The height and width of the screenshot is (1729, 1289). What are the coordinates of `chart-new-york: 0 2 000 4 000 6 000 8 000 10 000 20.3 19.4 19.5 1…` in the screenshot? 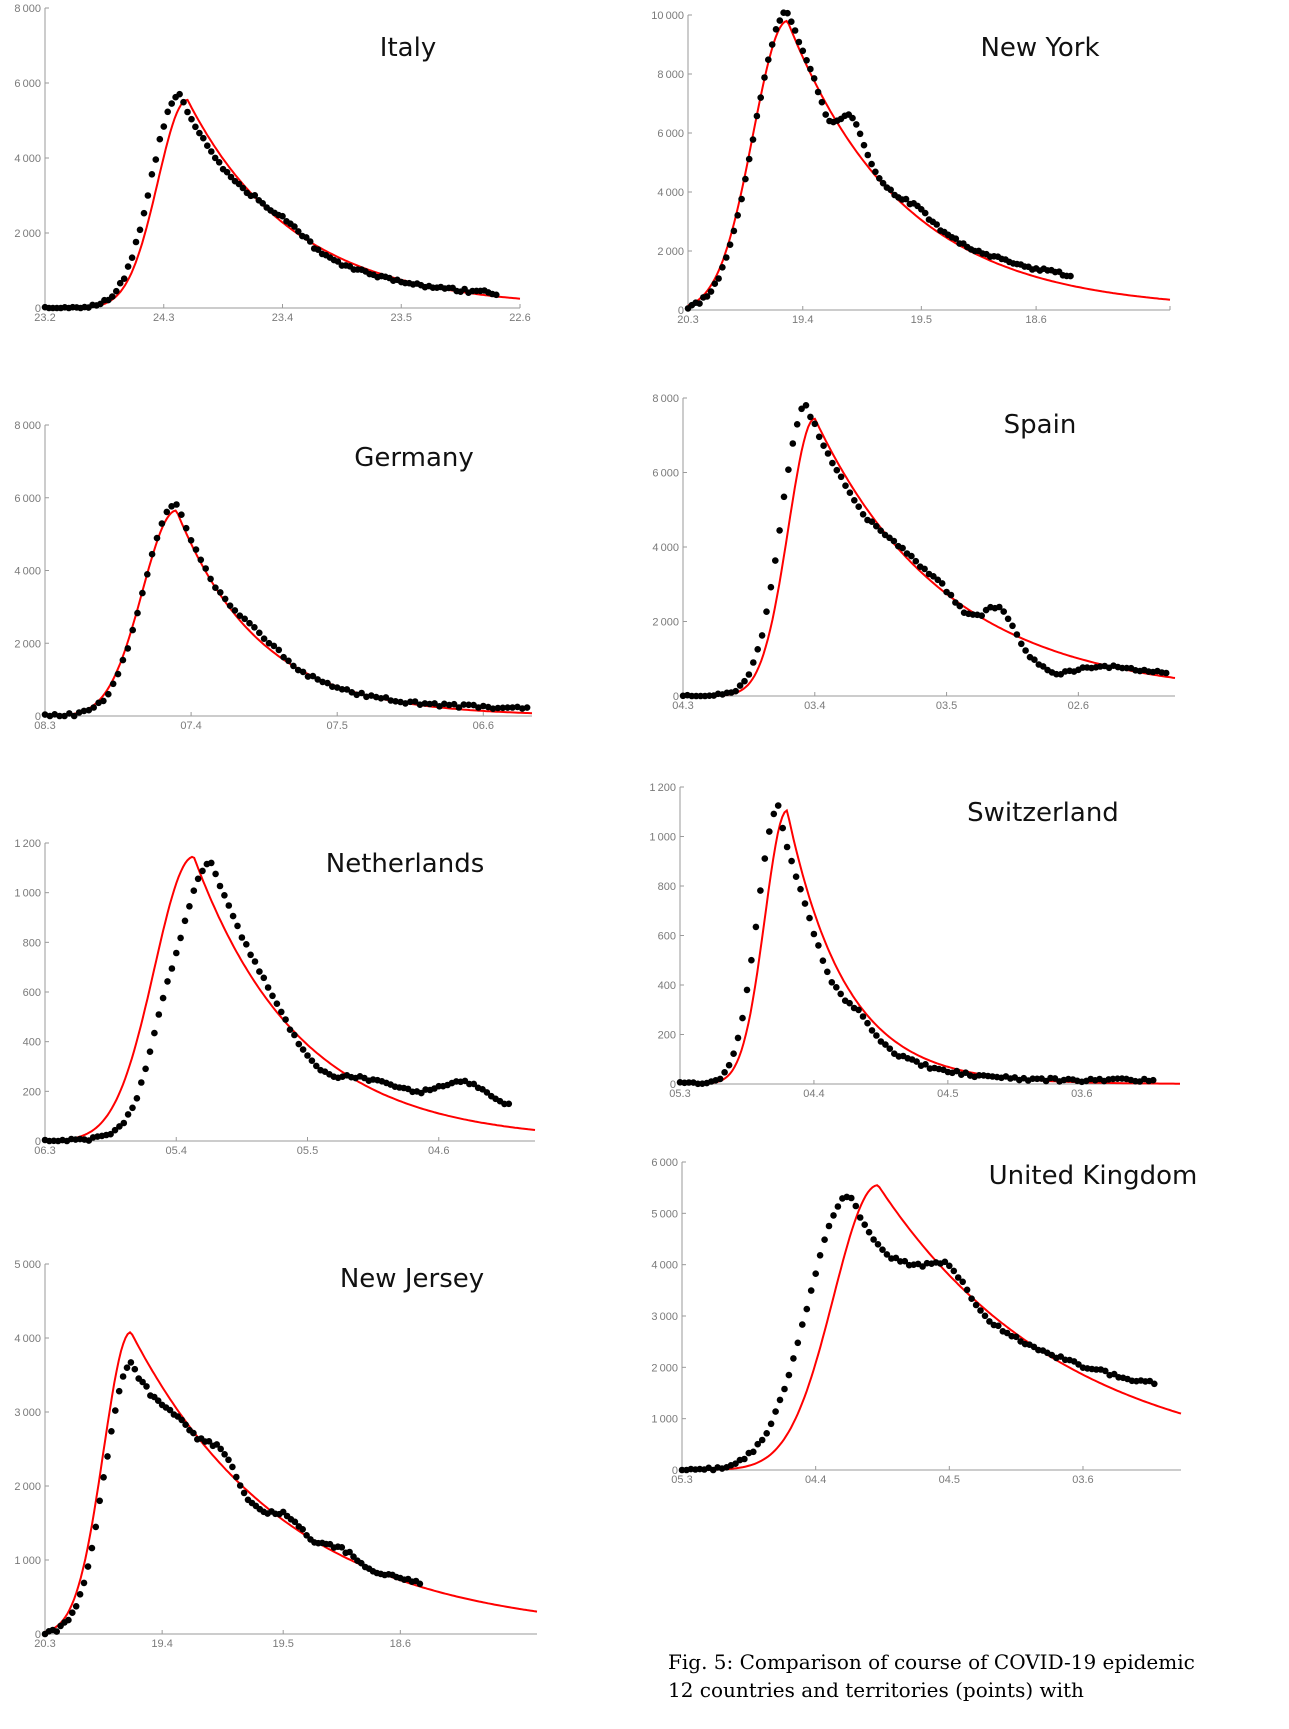 It's located at (911, 167).